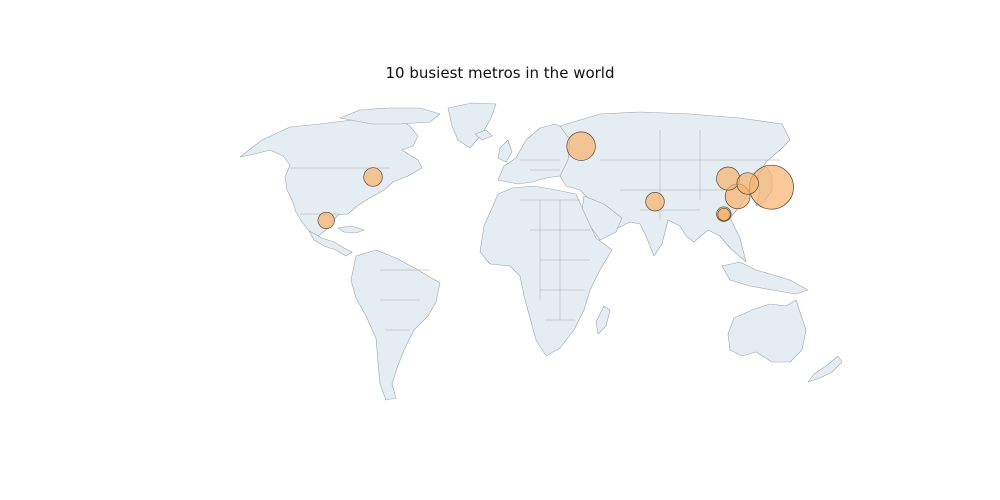  I want to click on madagascar-island, so click(603, 320).